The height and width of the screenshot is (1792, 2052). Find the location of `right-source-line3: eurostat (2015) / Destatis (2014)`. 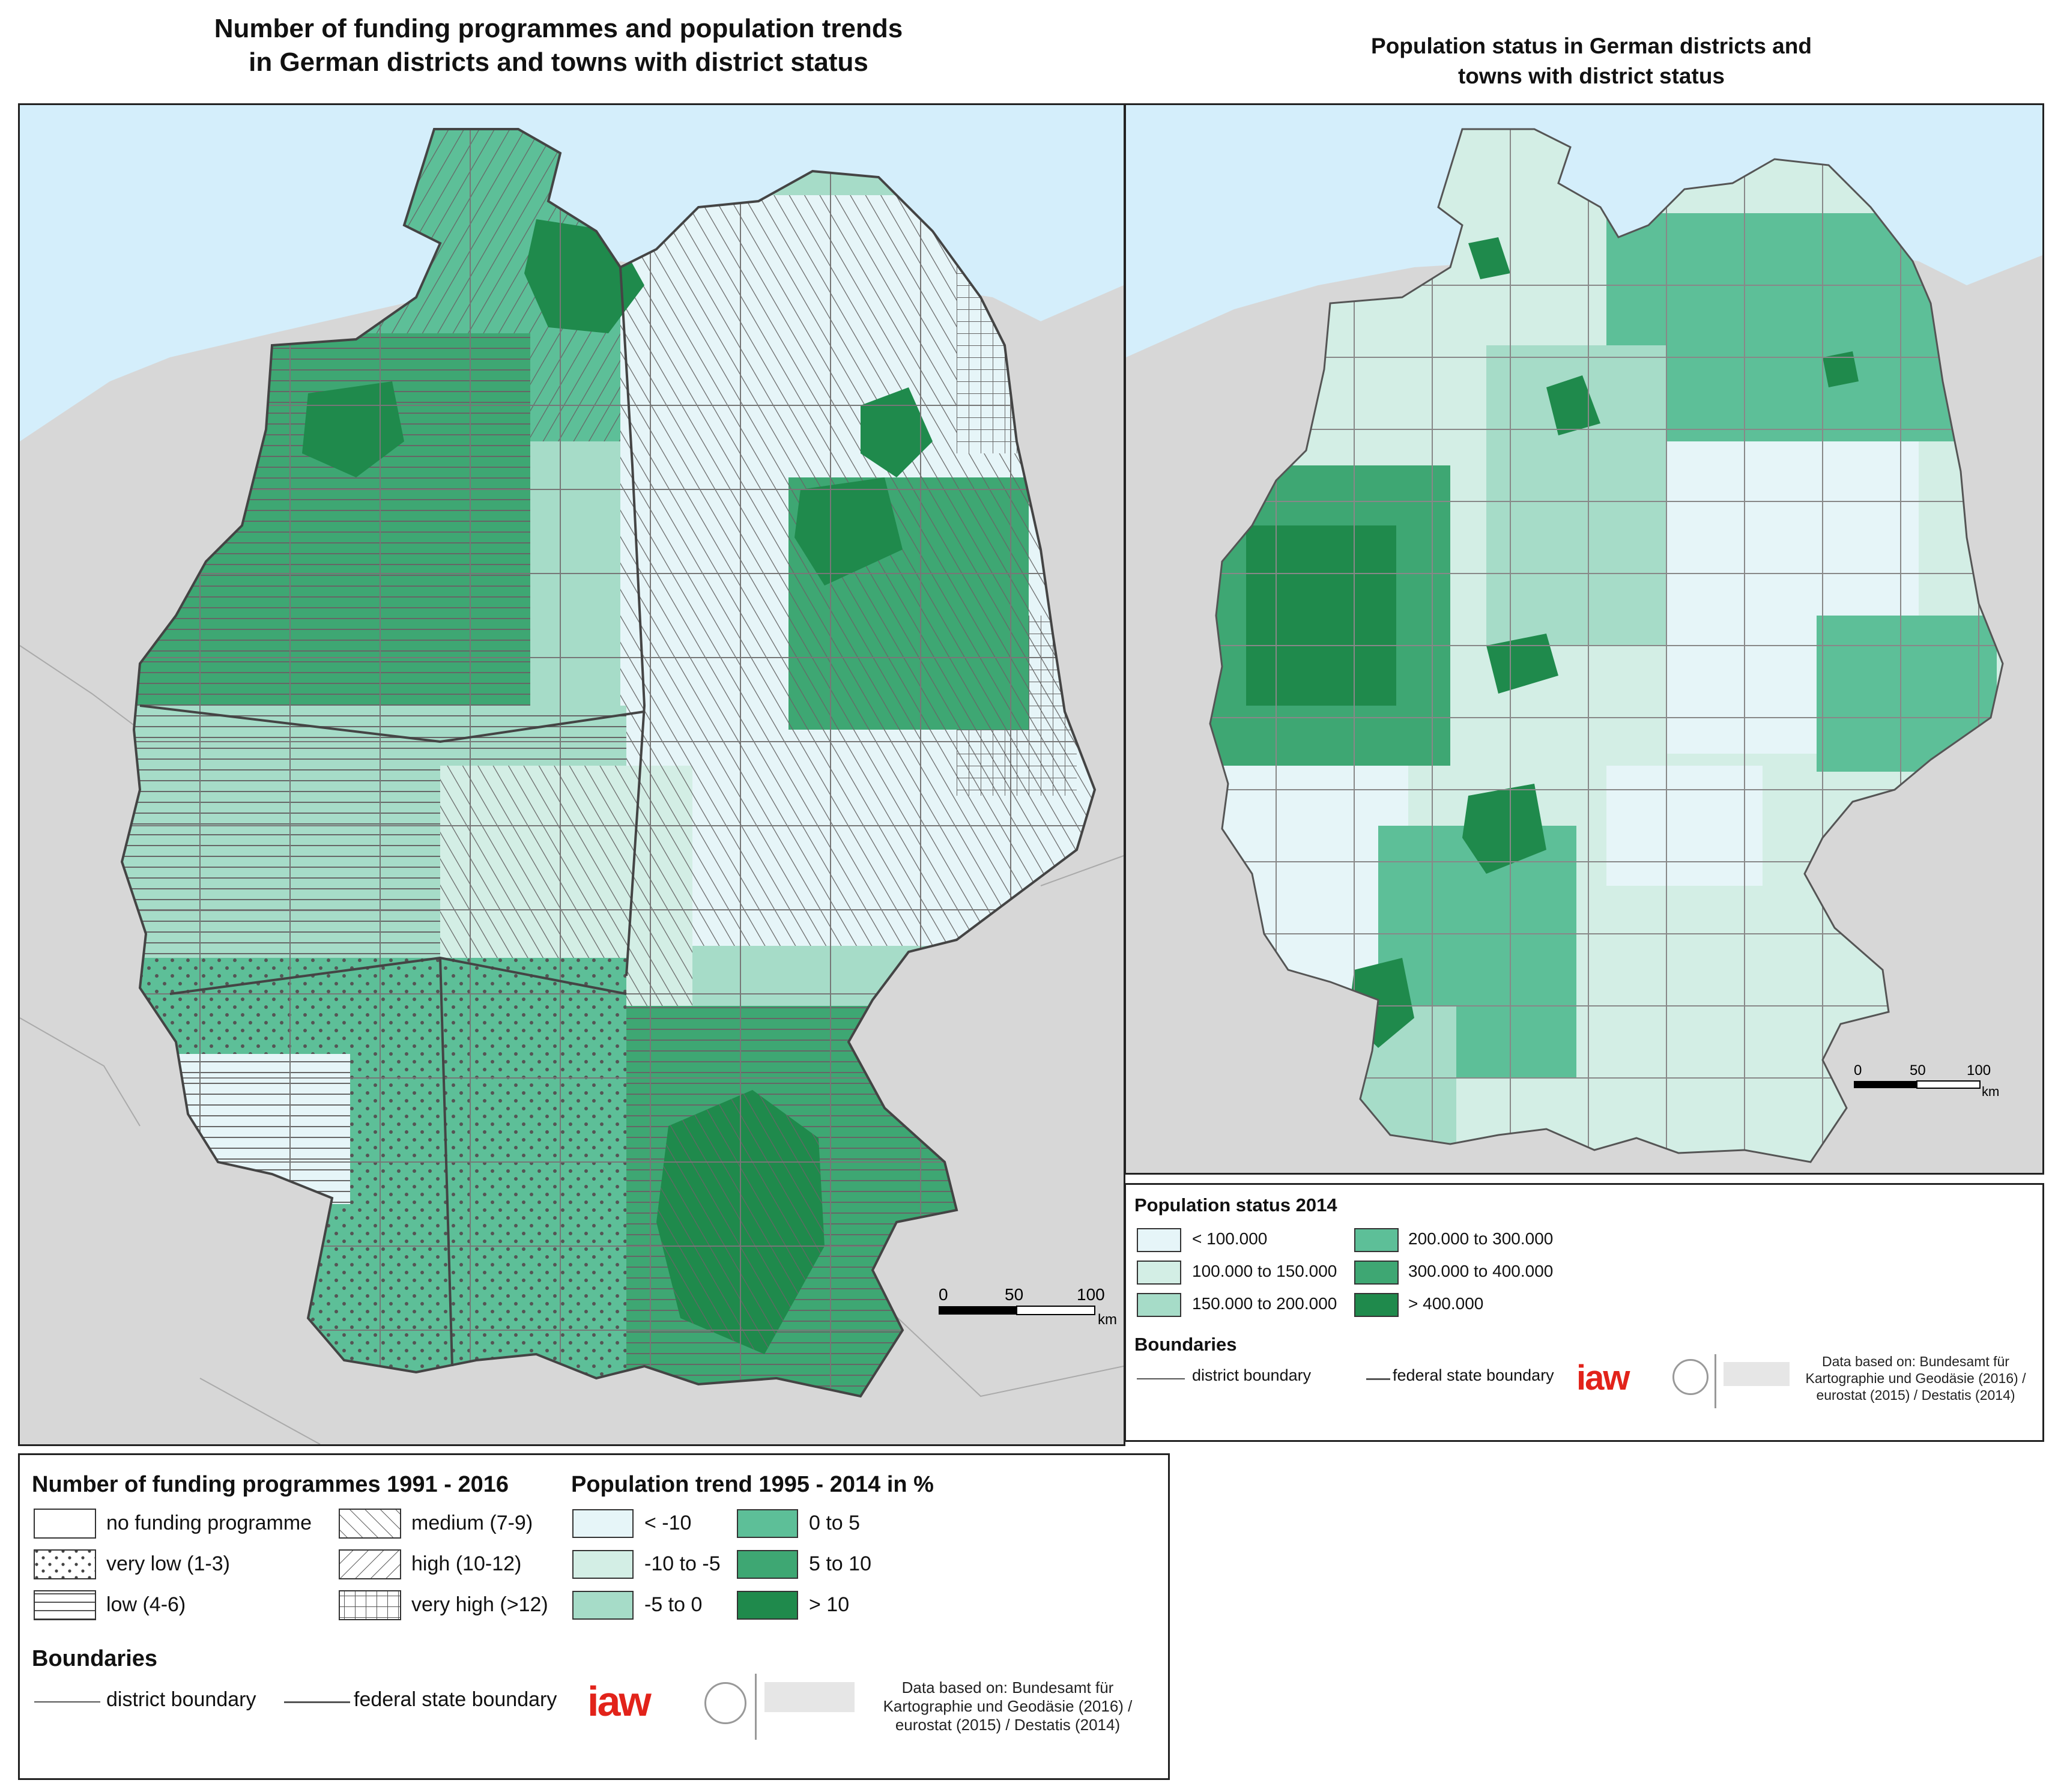

right-source-line3: eurostat (2015) / Destatis (2014) is located at coordinates (1916, 1395).